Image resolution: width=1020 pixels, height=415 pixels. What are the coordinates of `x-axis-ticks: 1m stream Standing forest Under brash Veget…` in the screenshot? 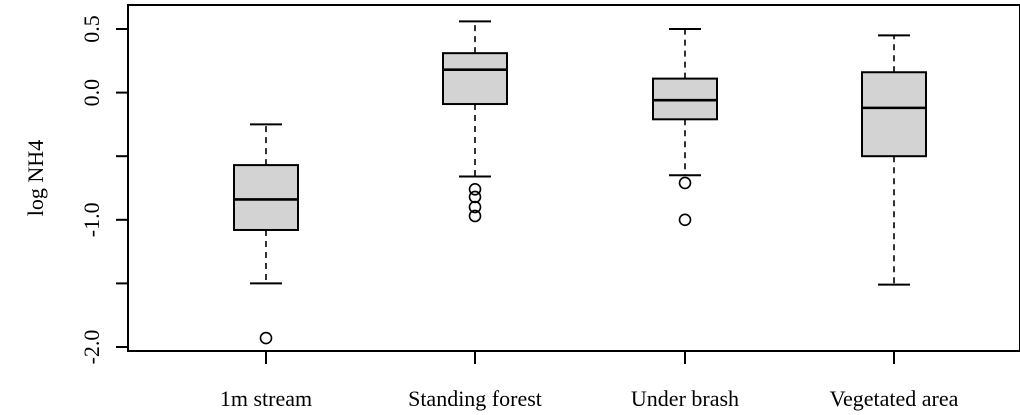 It's located at (589, 381).